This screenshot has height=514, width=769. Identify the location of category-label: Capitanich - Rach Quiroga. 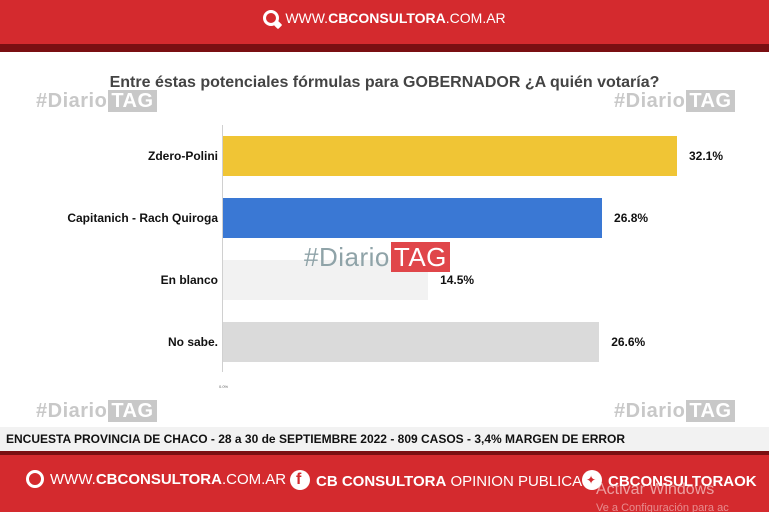
(142, 218).